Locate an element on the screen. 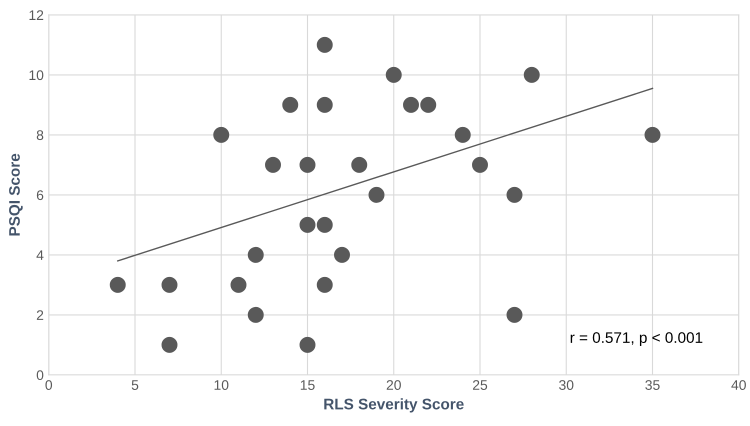 The image size is (750, 426). x-tick-label: 35 is located at coordinates (652, 385).